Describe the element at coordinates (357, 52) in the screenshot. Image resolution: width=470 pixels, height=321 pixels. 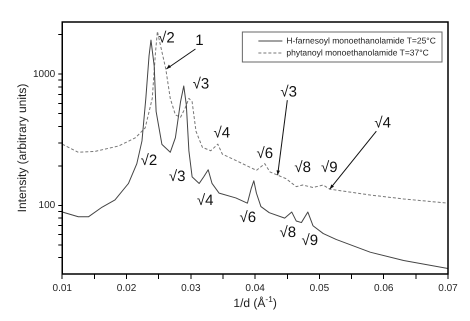
I see `legend-label: phytanoyl monoethanolamide T=37°C` at that location.